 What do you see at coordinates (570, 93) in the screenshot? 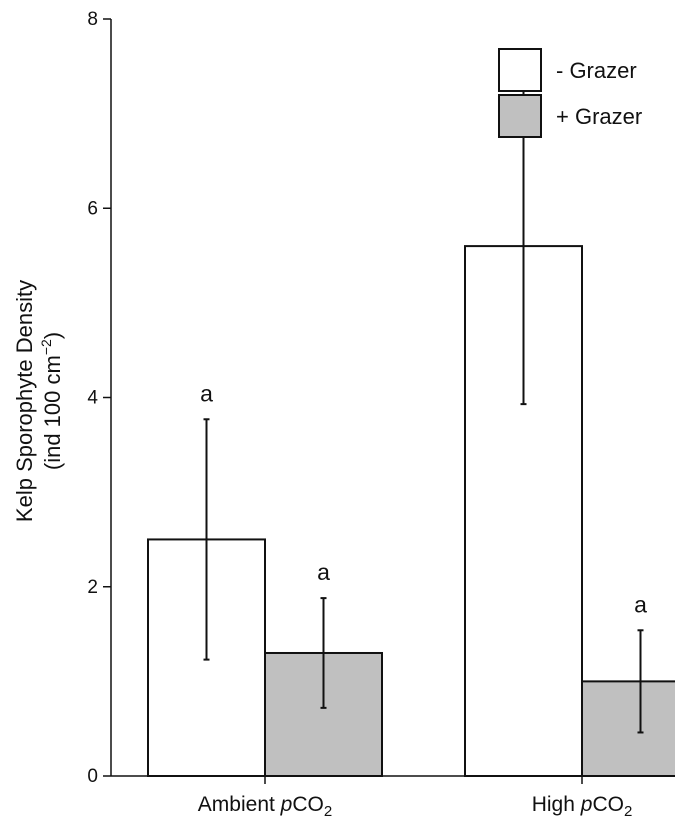
I see `legend: - Grazer + Grazer` at bounding box center [570, 93].